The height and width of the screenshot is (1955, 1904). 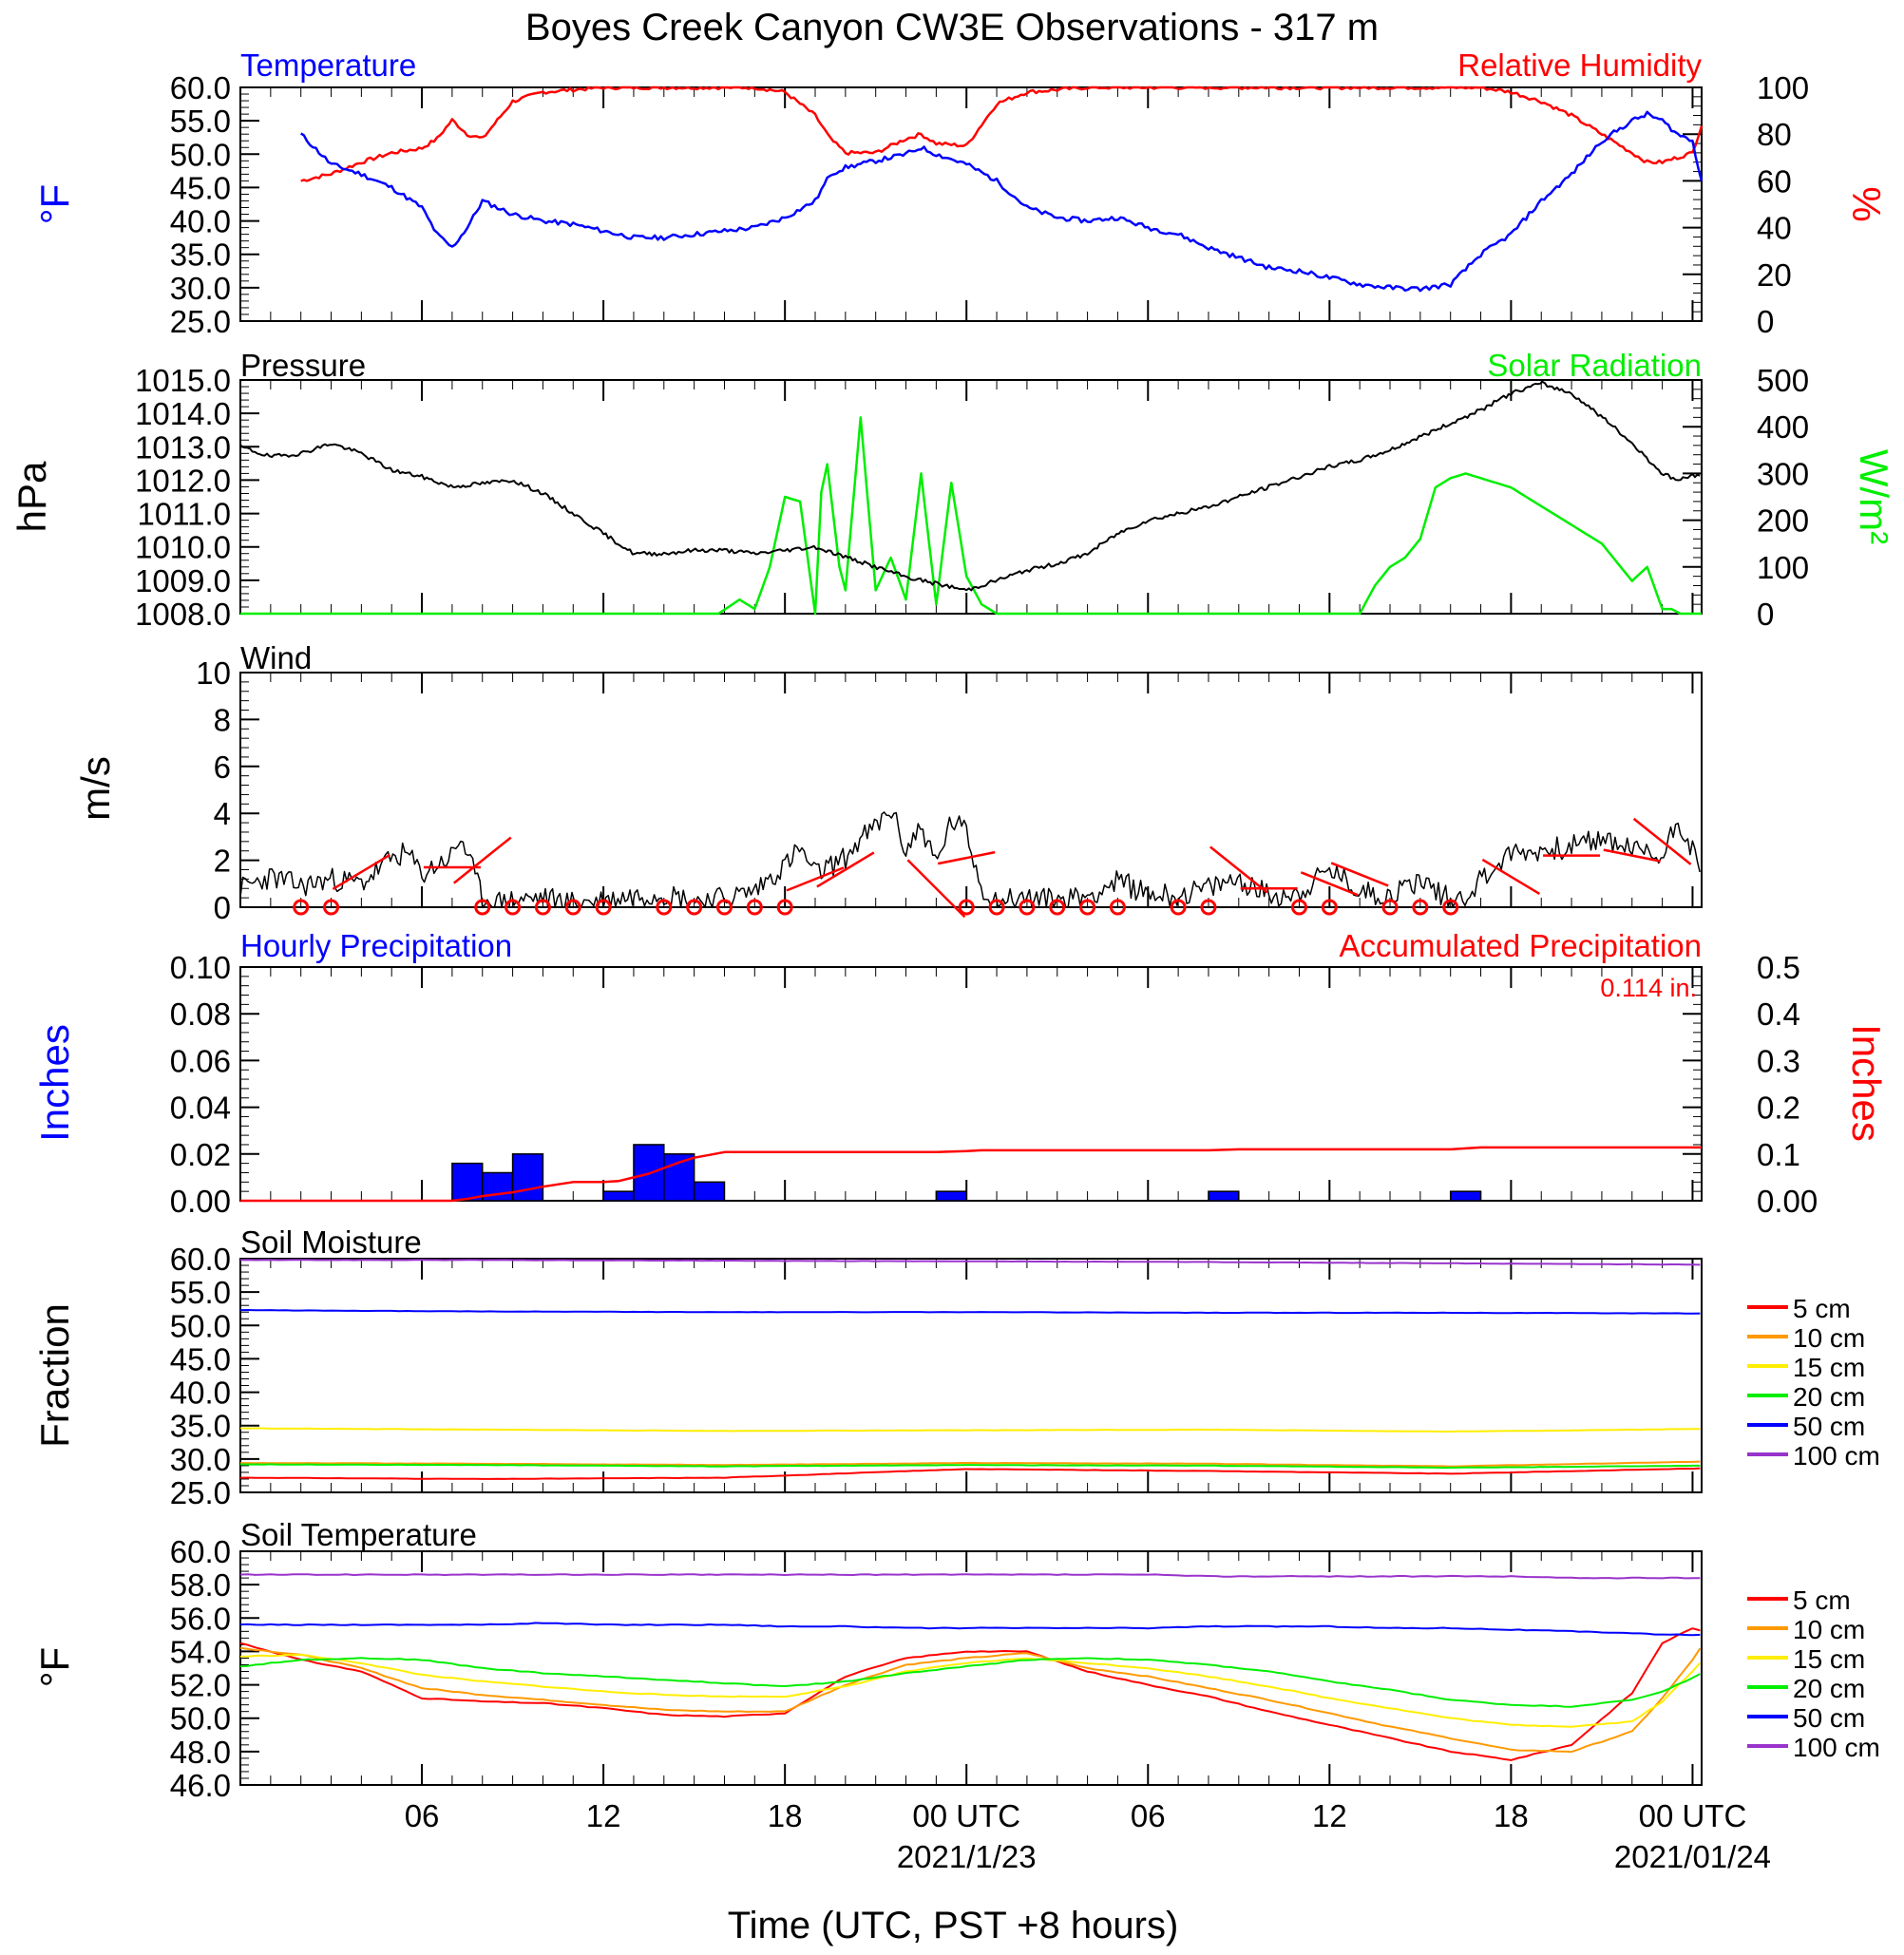 I want to click on soil-moisture-ytick-label: 55.0, so click(x=200, y=1292).